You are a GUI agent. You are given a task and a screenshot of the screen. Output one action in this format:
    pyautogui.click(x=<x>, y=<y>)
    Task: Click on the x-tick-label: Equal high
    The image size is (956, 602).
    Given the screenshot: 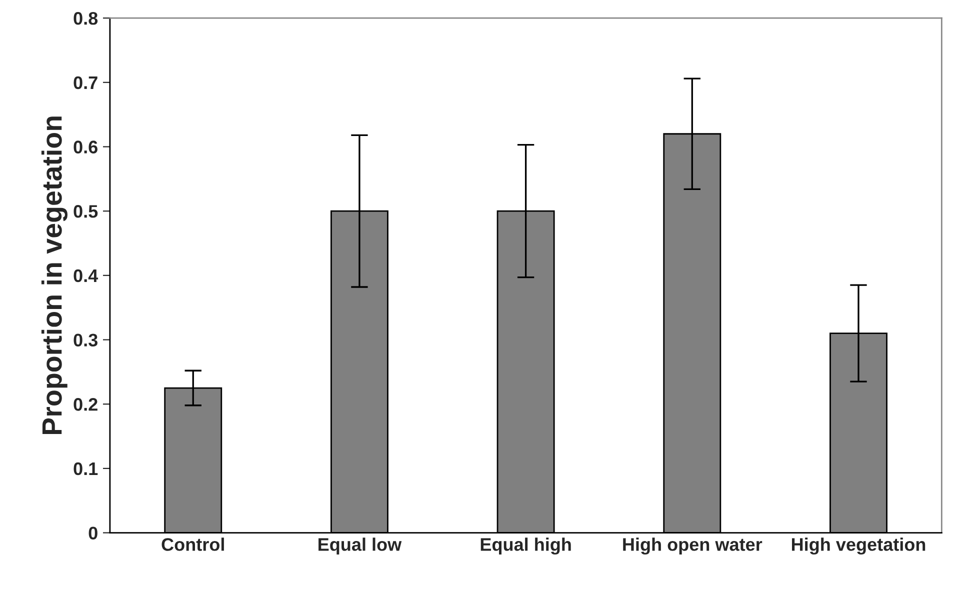 What is the action you would take?
    pyautogui.click(x=525, y=546)
    